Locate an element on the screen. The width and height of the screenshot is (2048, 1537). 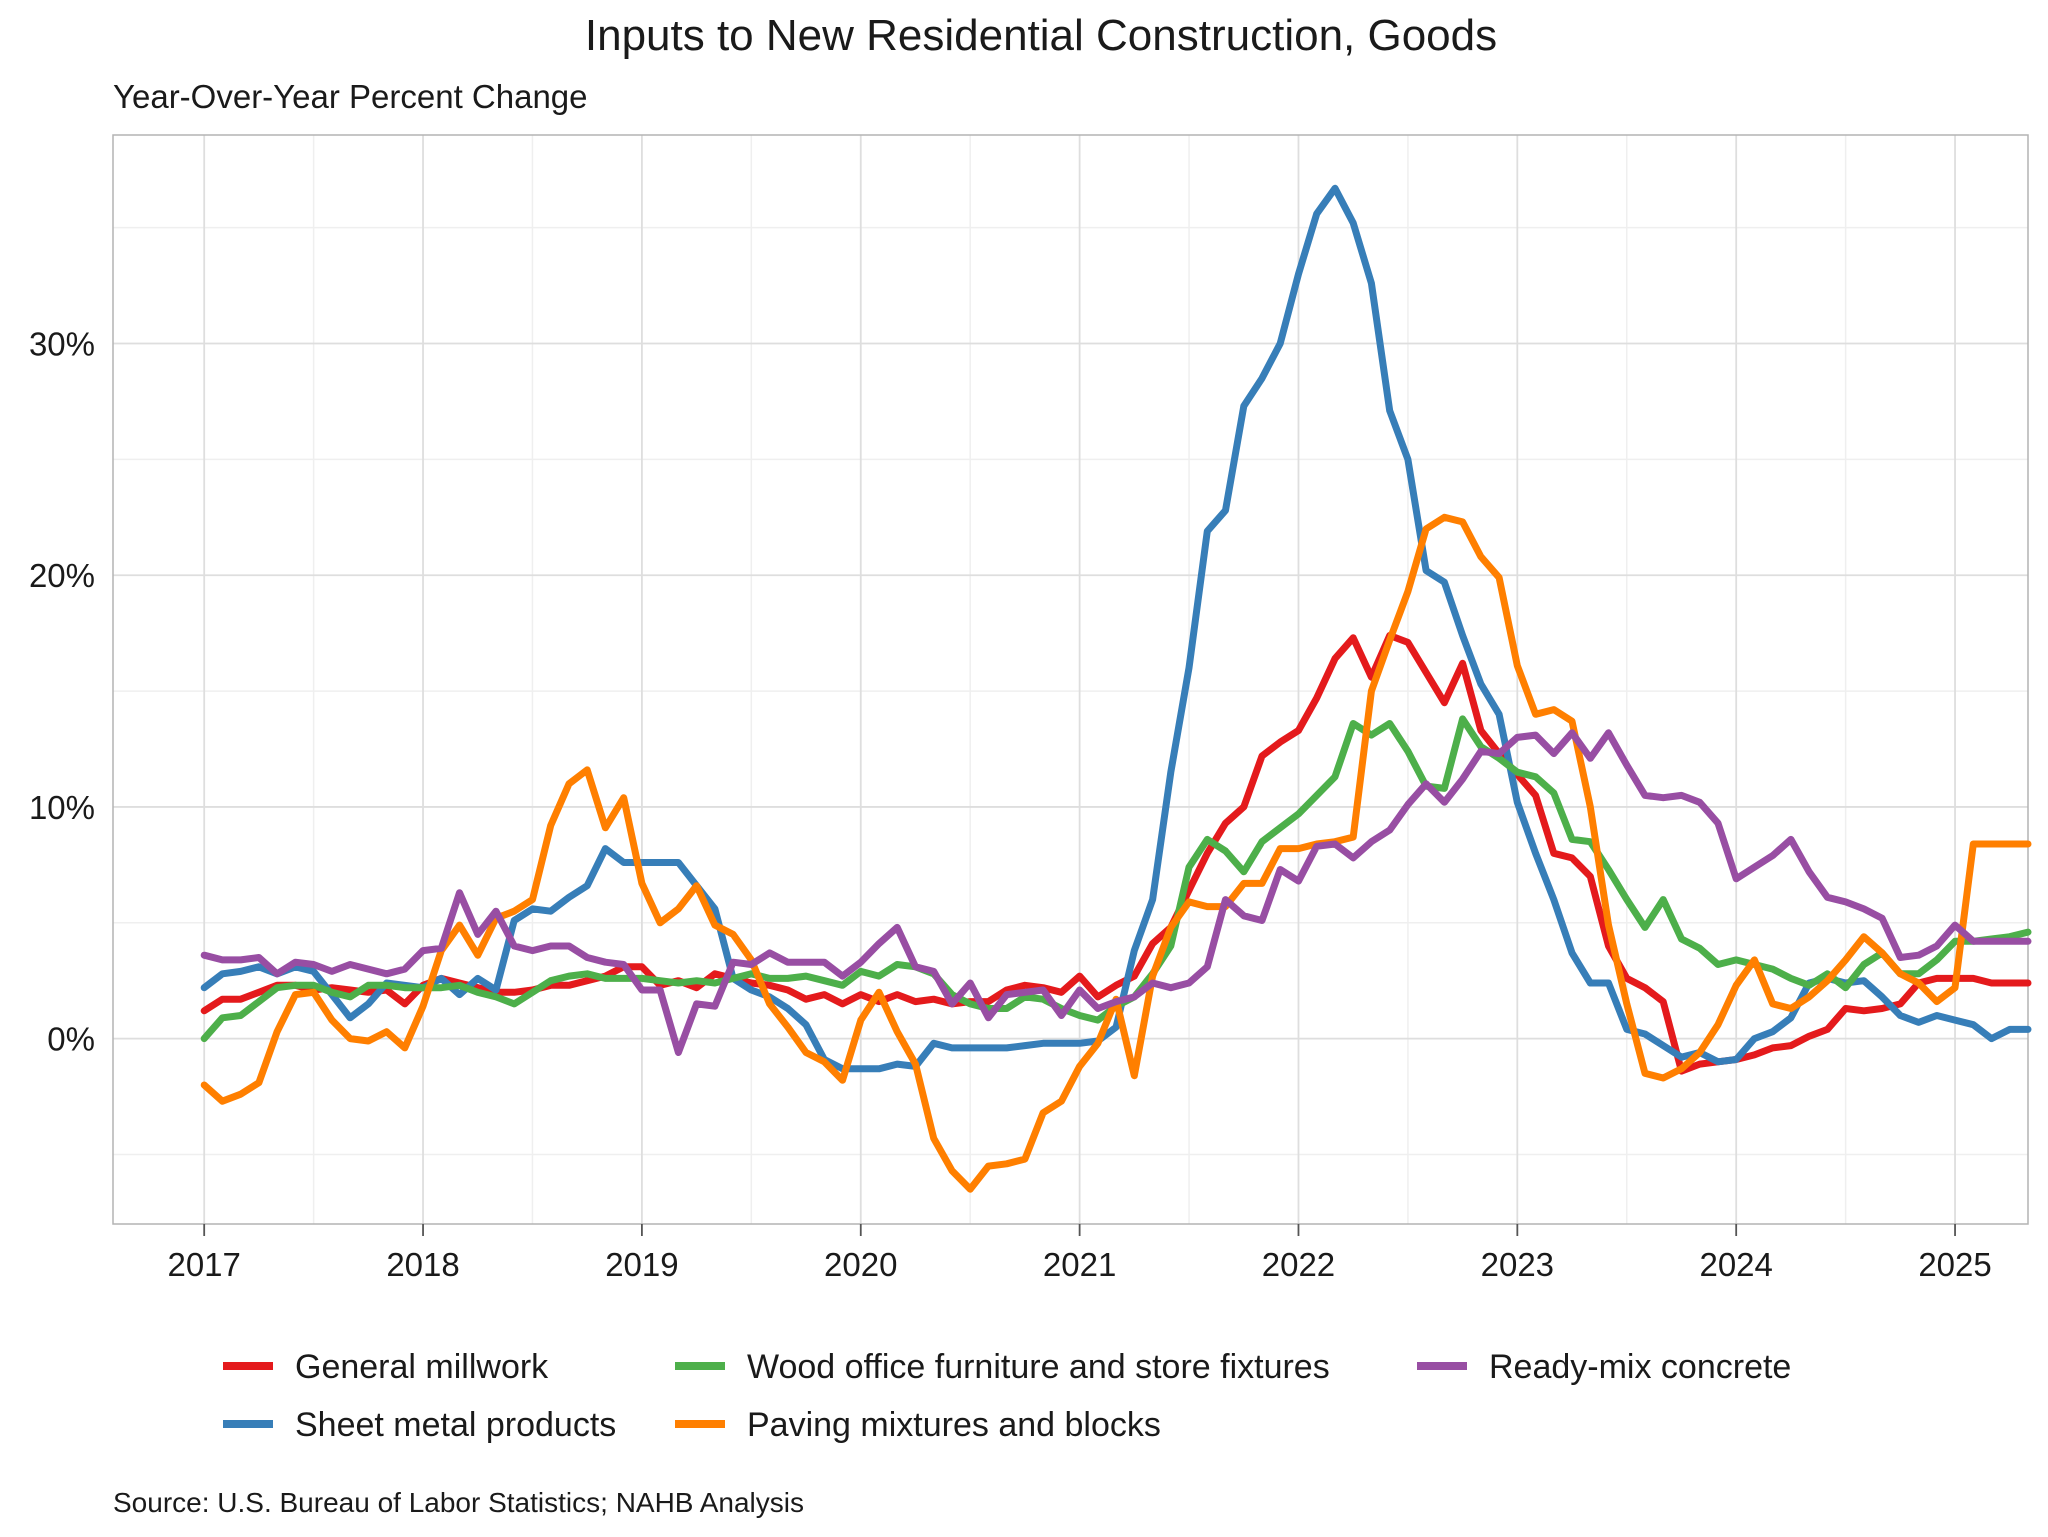
y-tick-label: 10% is located at coordinates (62, 807).